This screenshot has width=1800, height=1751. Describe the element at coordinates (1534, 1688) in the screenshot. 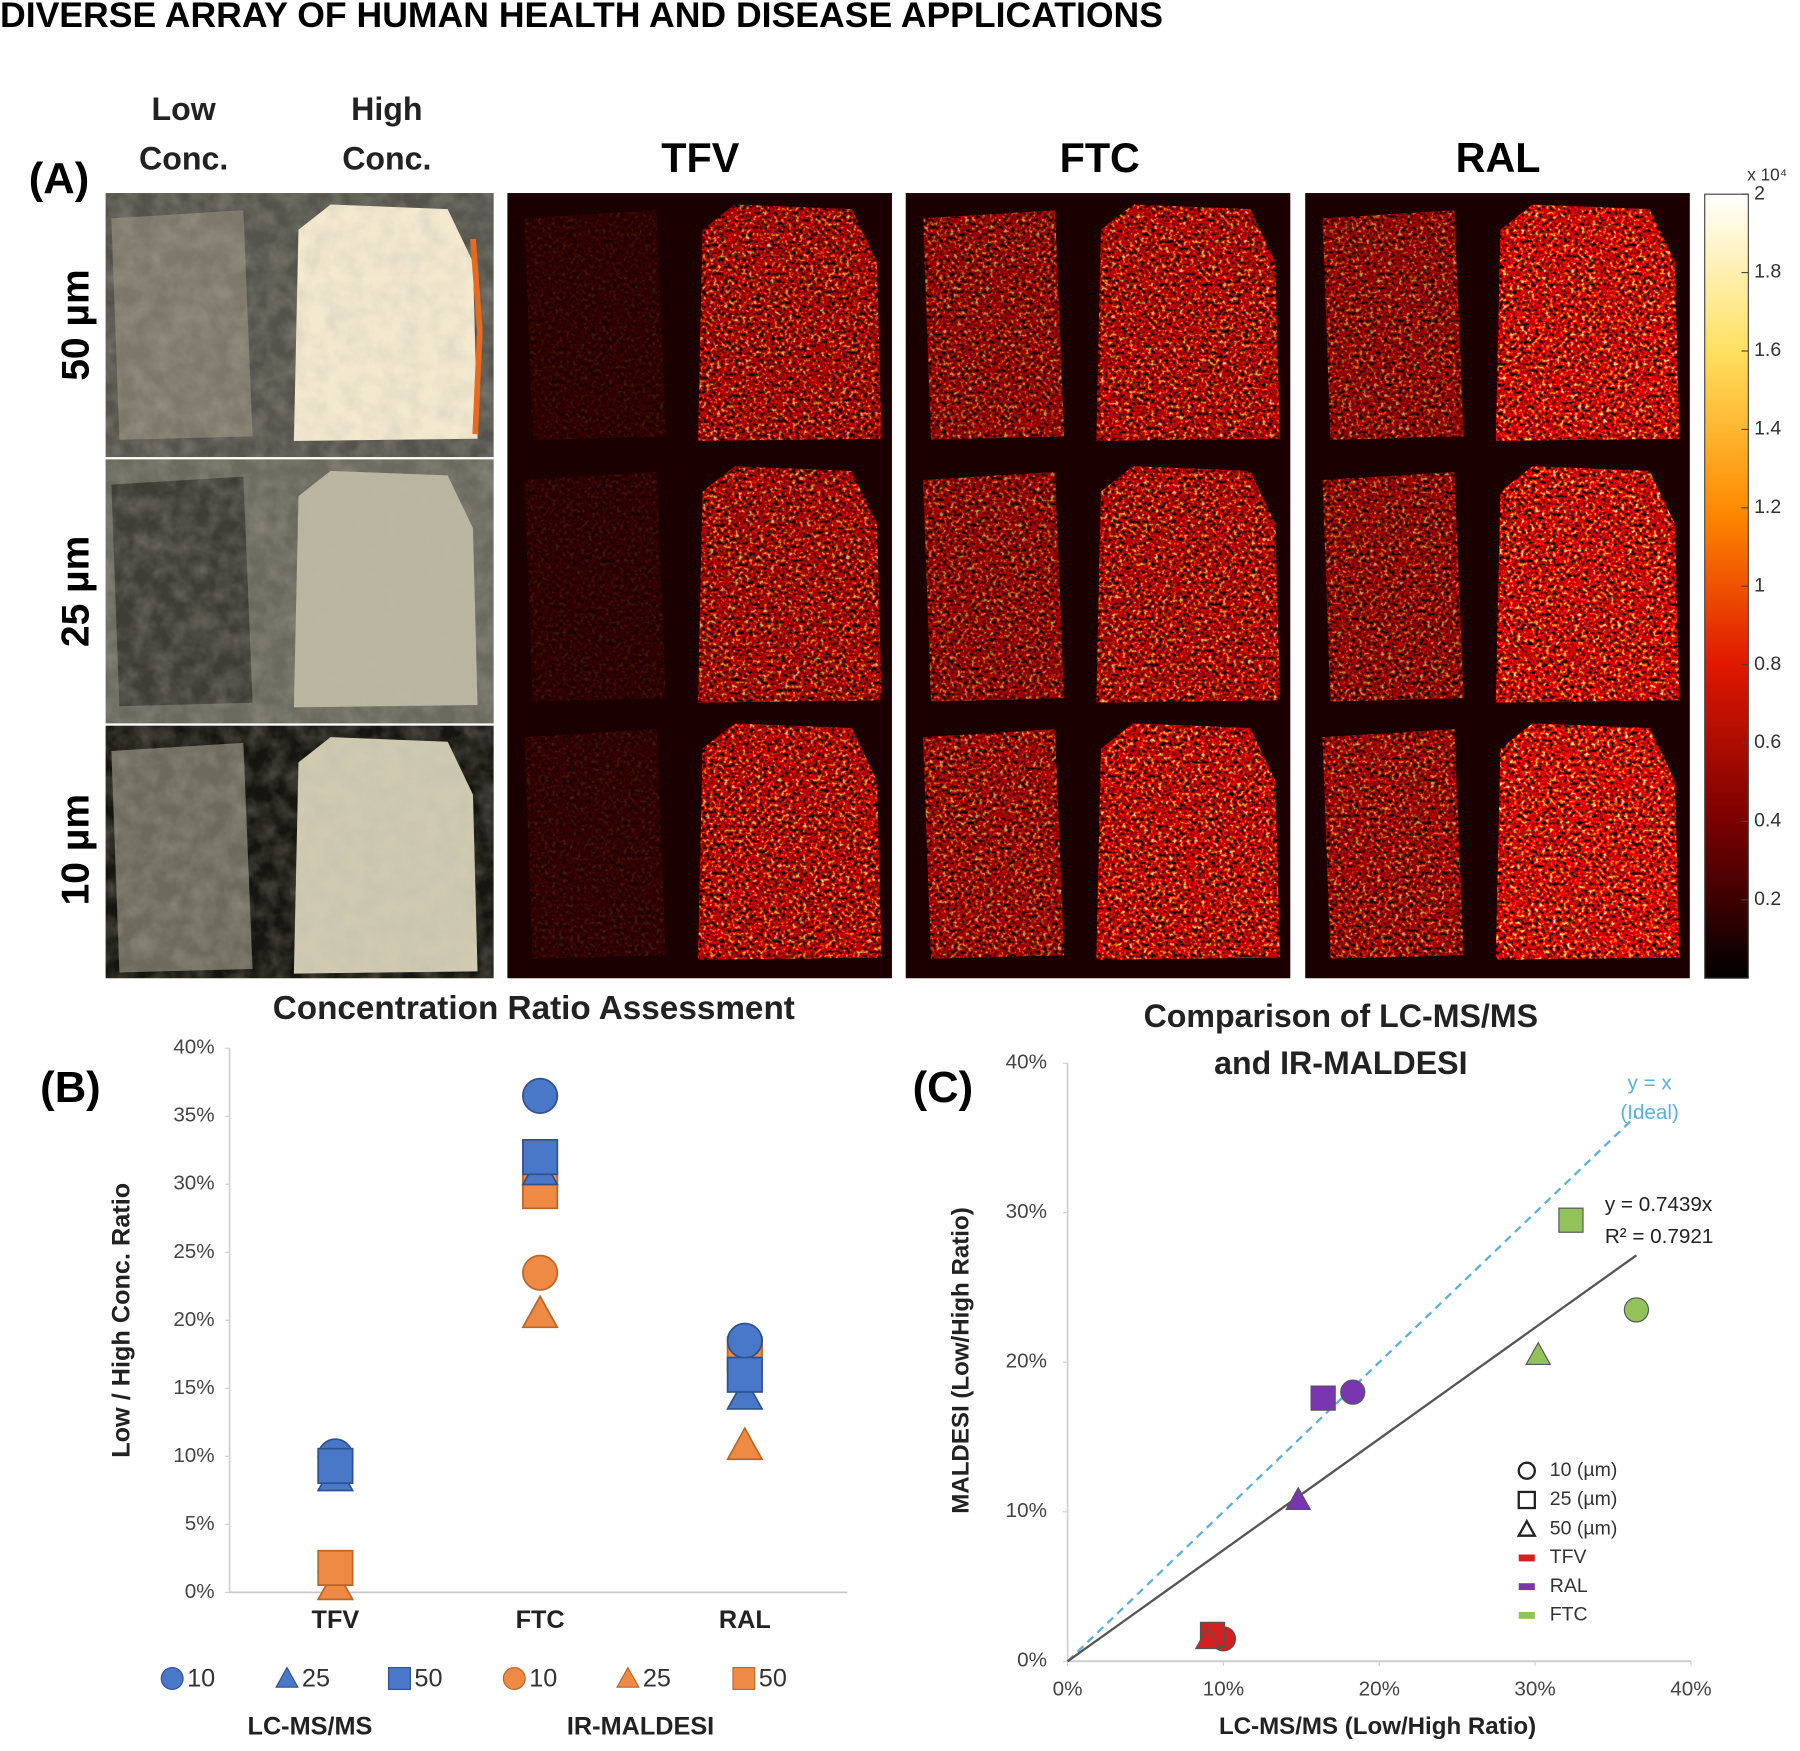

I see `x-tick-label: 30%` at that location.